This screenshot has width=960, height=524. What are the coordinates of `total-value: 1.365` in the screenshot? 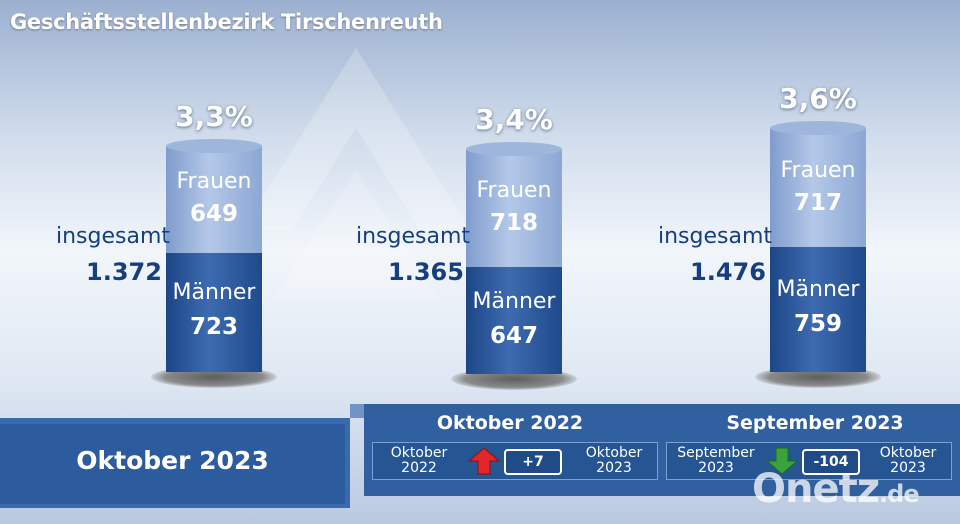 It's located at (426, 272).